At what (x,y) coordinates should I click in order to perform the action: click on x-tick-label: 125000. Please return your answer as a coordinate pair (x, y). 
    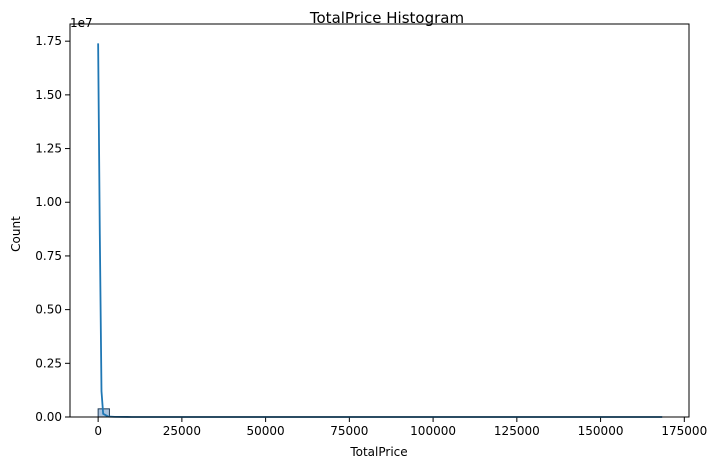
    Looking at the image, I should click on (517, 431).